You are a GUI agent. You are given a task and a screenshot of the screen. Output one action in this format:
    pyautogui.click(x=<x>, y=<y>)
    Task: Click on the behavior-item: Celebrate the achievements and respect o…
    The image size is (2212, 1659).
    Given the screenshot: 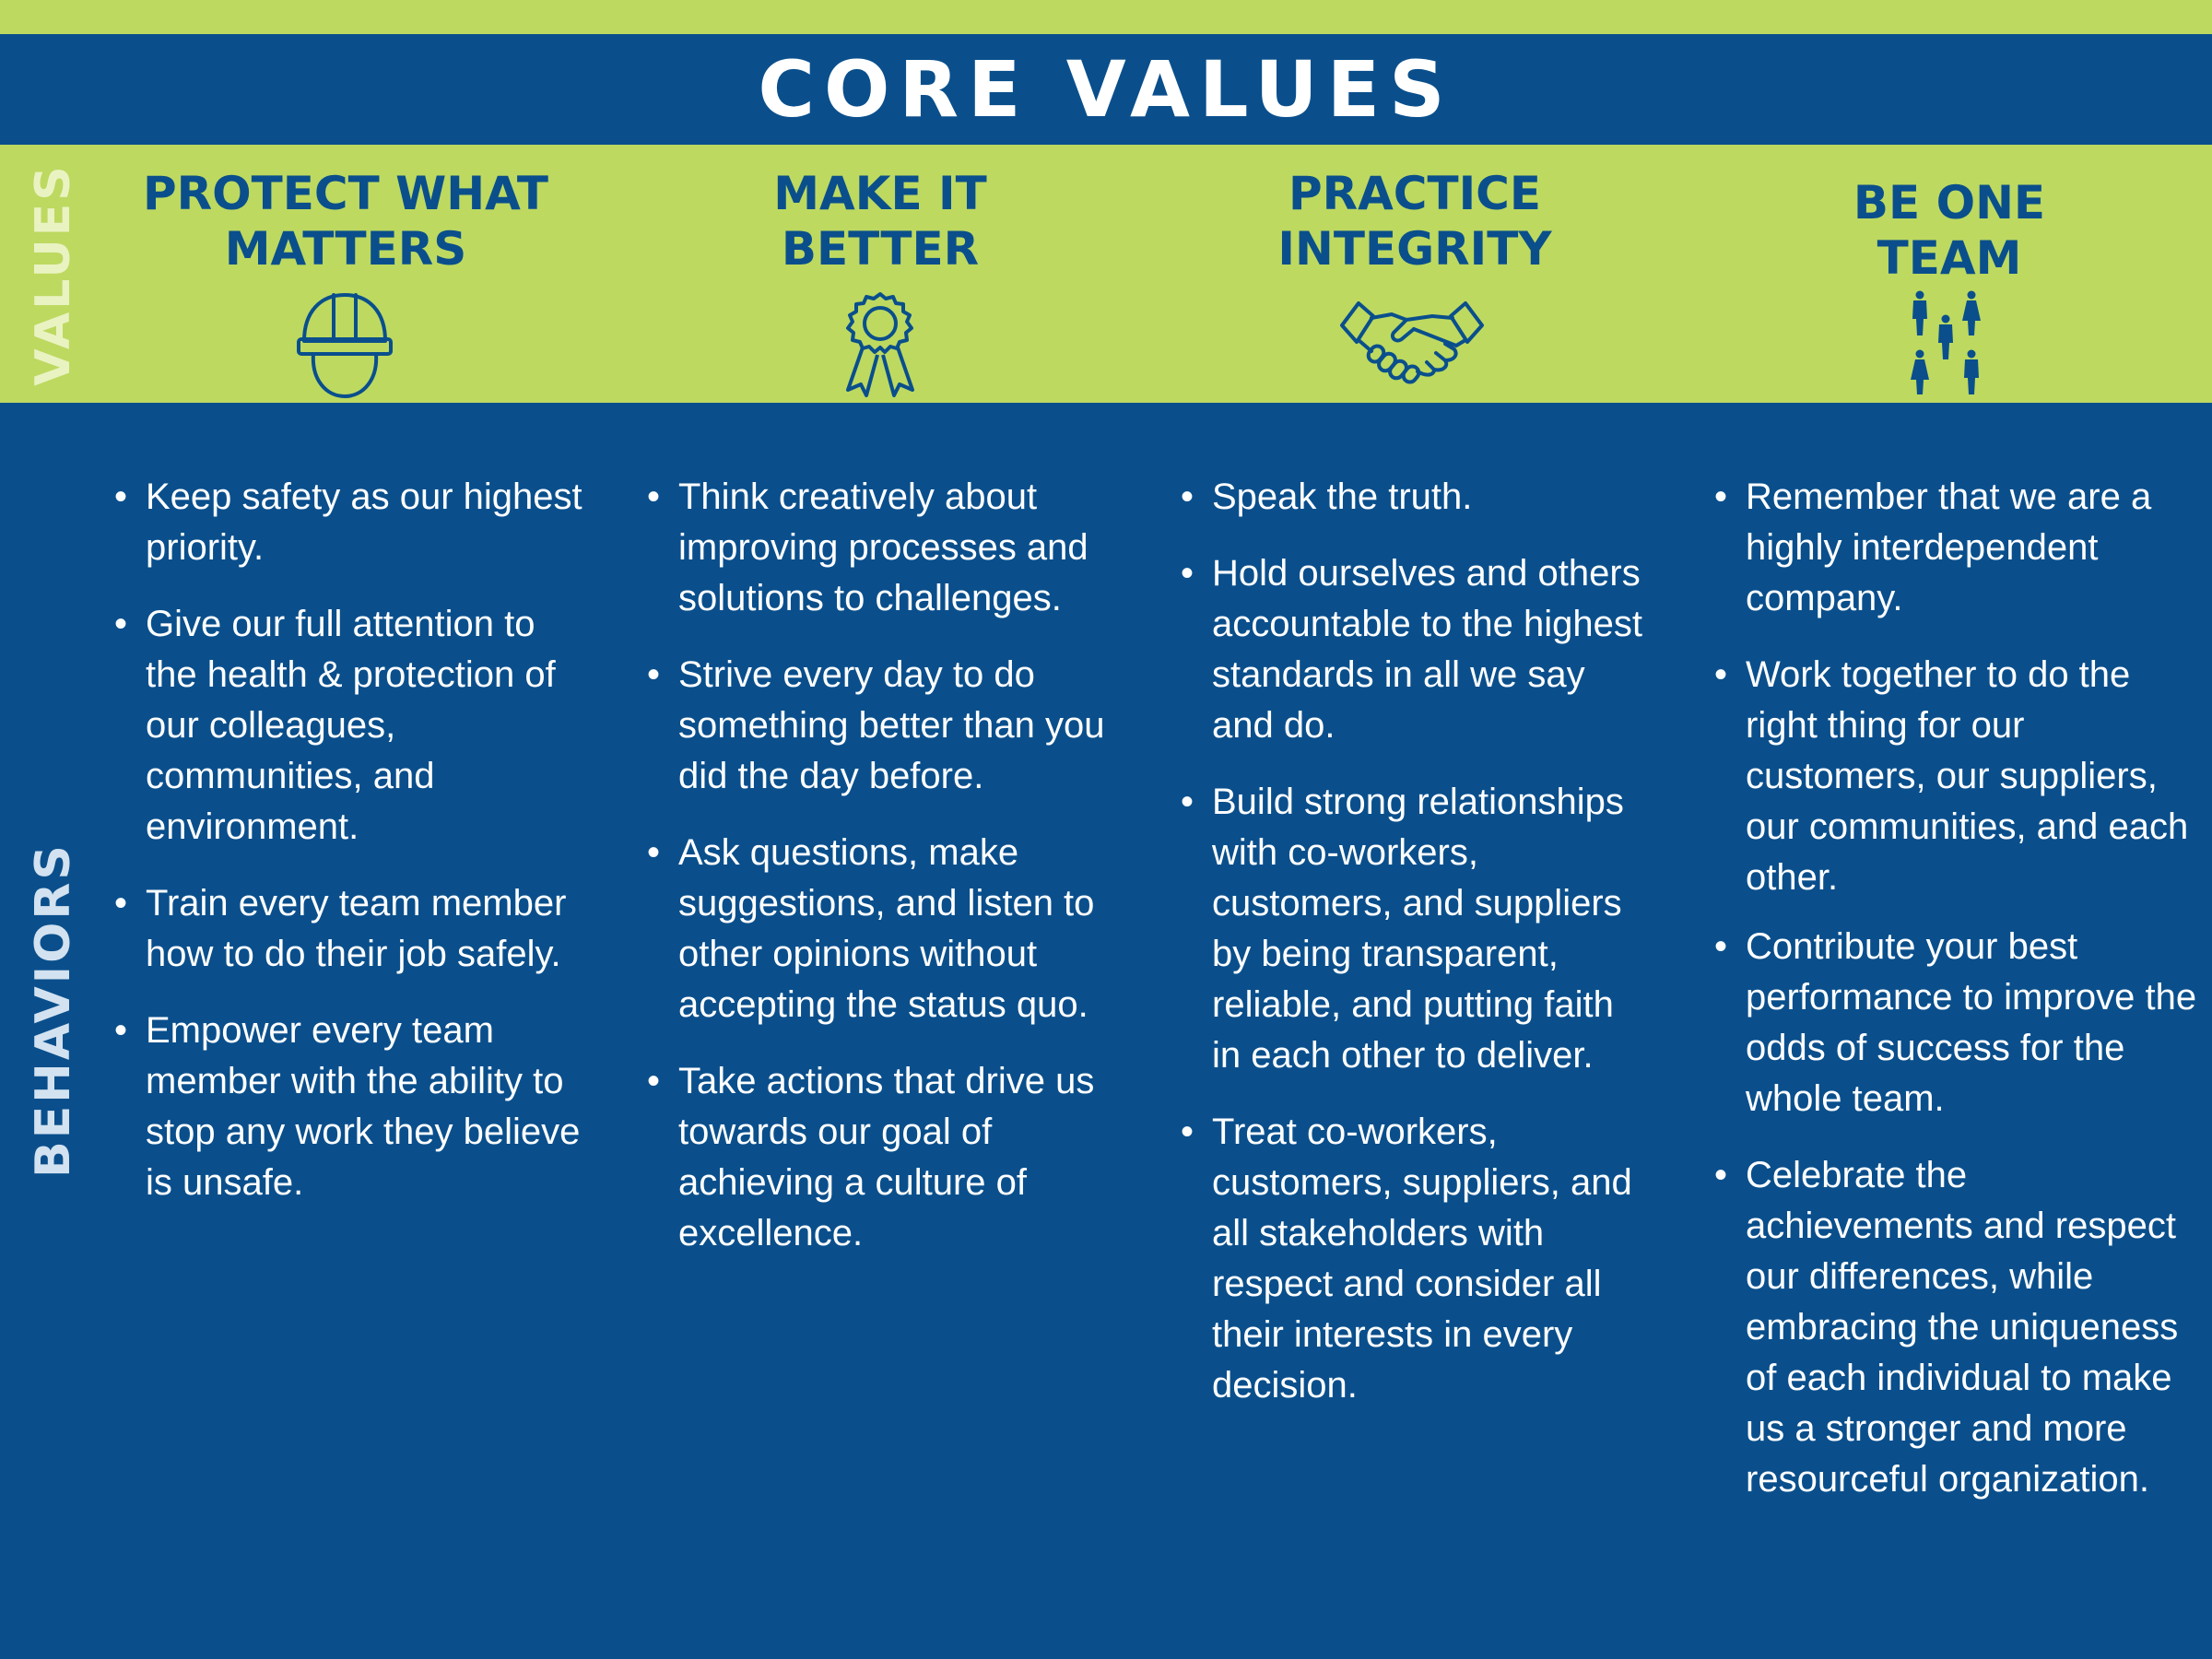 What is the action you would take?
    pyautogui.click(x=1958, y=1327)
    